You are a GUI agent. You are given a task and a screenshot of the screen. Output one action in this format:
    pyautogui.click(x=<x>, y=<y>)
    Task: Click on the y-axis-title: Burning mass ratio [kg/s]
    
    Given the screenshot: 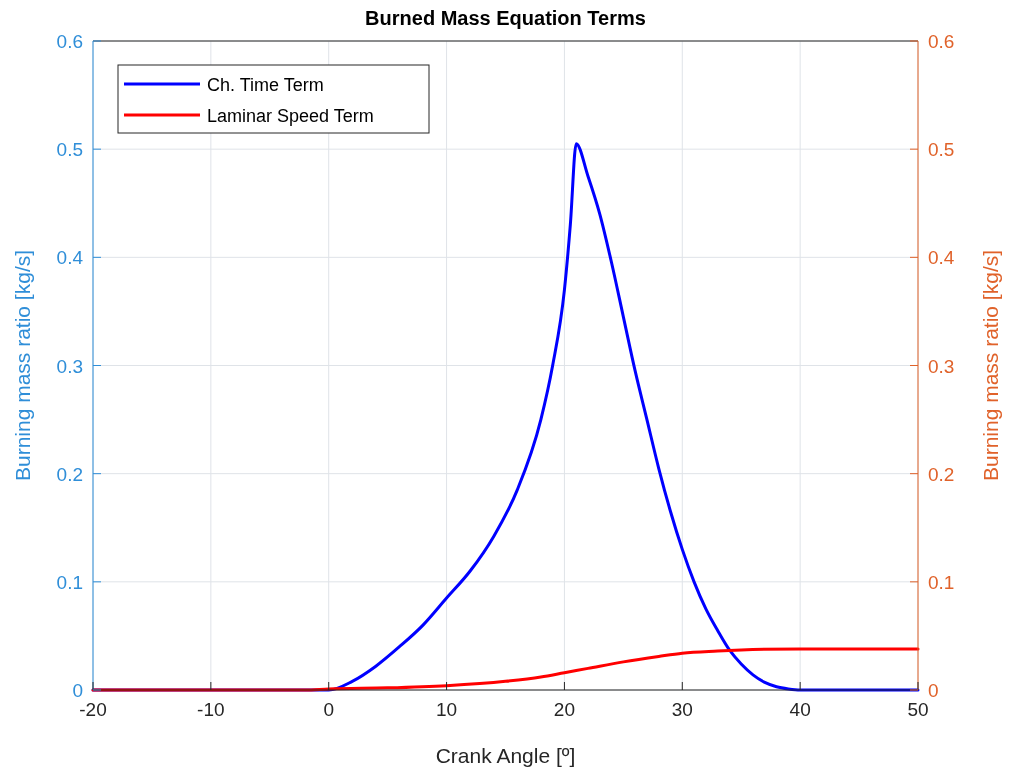 What is the action you would take?
    pyautogui.click(x=22, y=365)
    